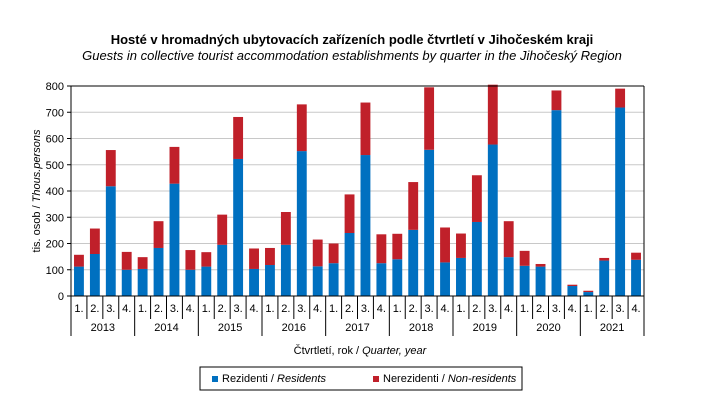 The width and height of the screenshot is (704, 414). Describe the element at coordinates (357, 328) in the screenshot. I see `x-tick-label-year: 2017` at that location.